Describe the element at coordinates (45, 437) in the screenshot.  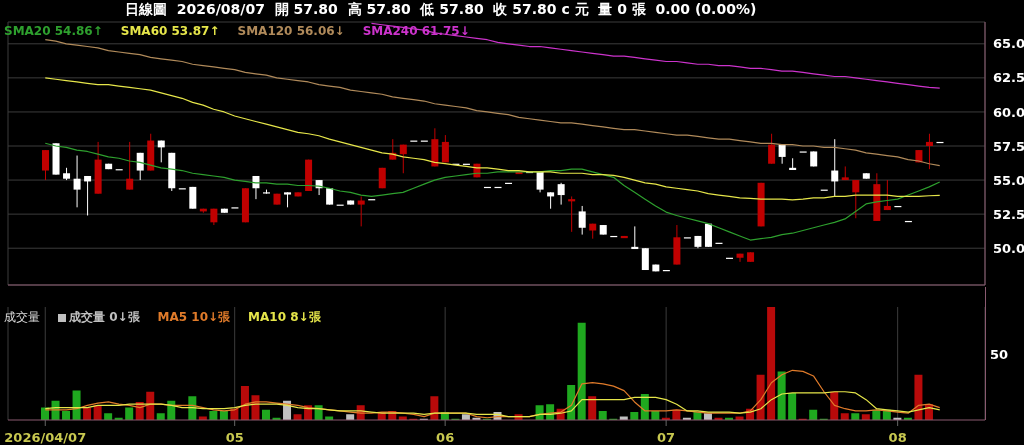
I see `x-tick-label: 2026/04/07` at that location.